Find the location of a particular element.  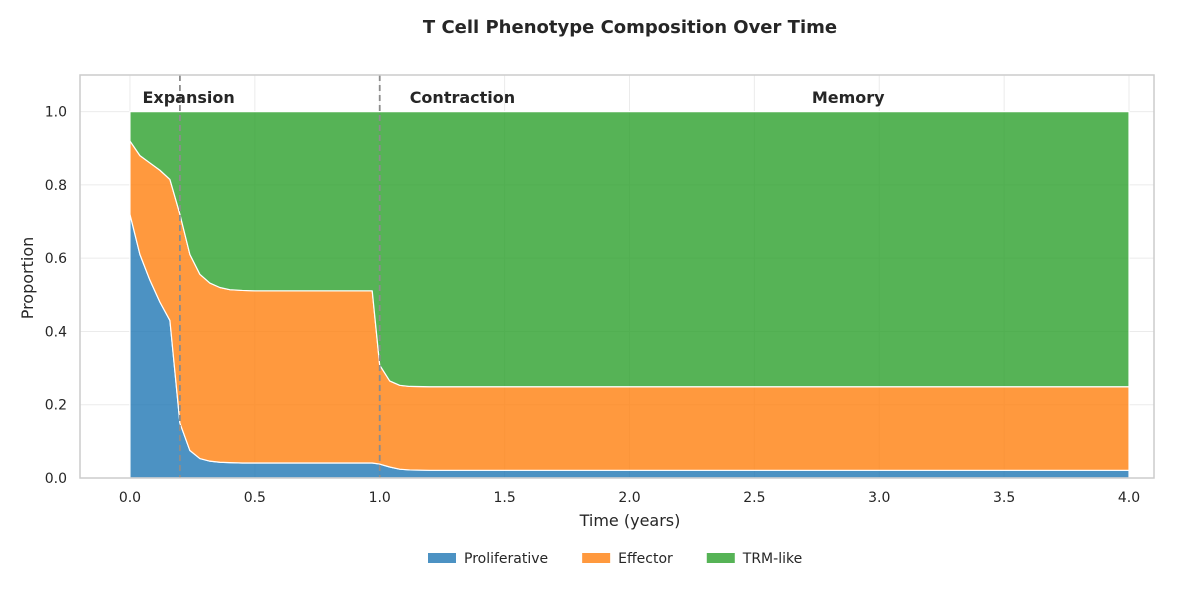

phase-label-memory: Memory is located at coordinates (848, 97).